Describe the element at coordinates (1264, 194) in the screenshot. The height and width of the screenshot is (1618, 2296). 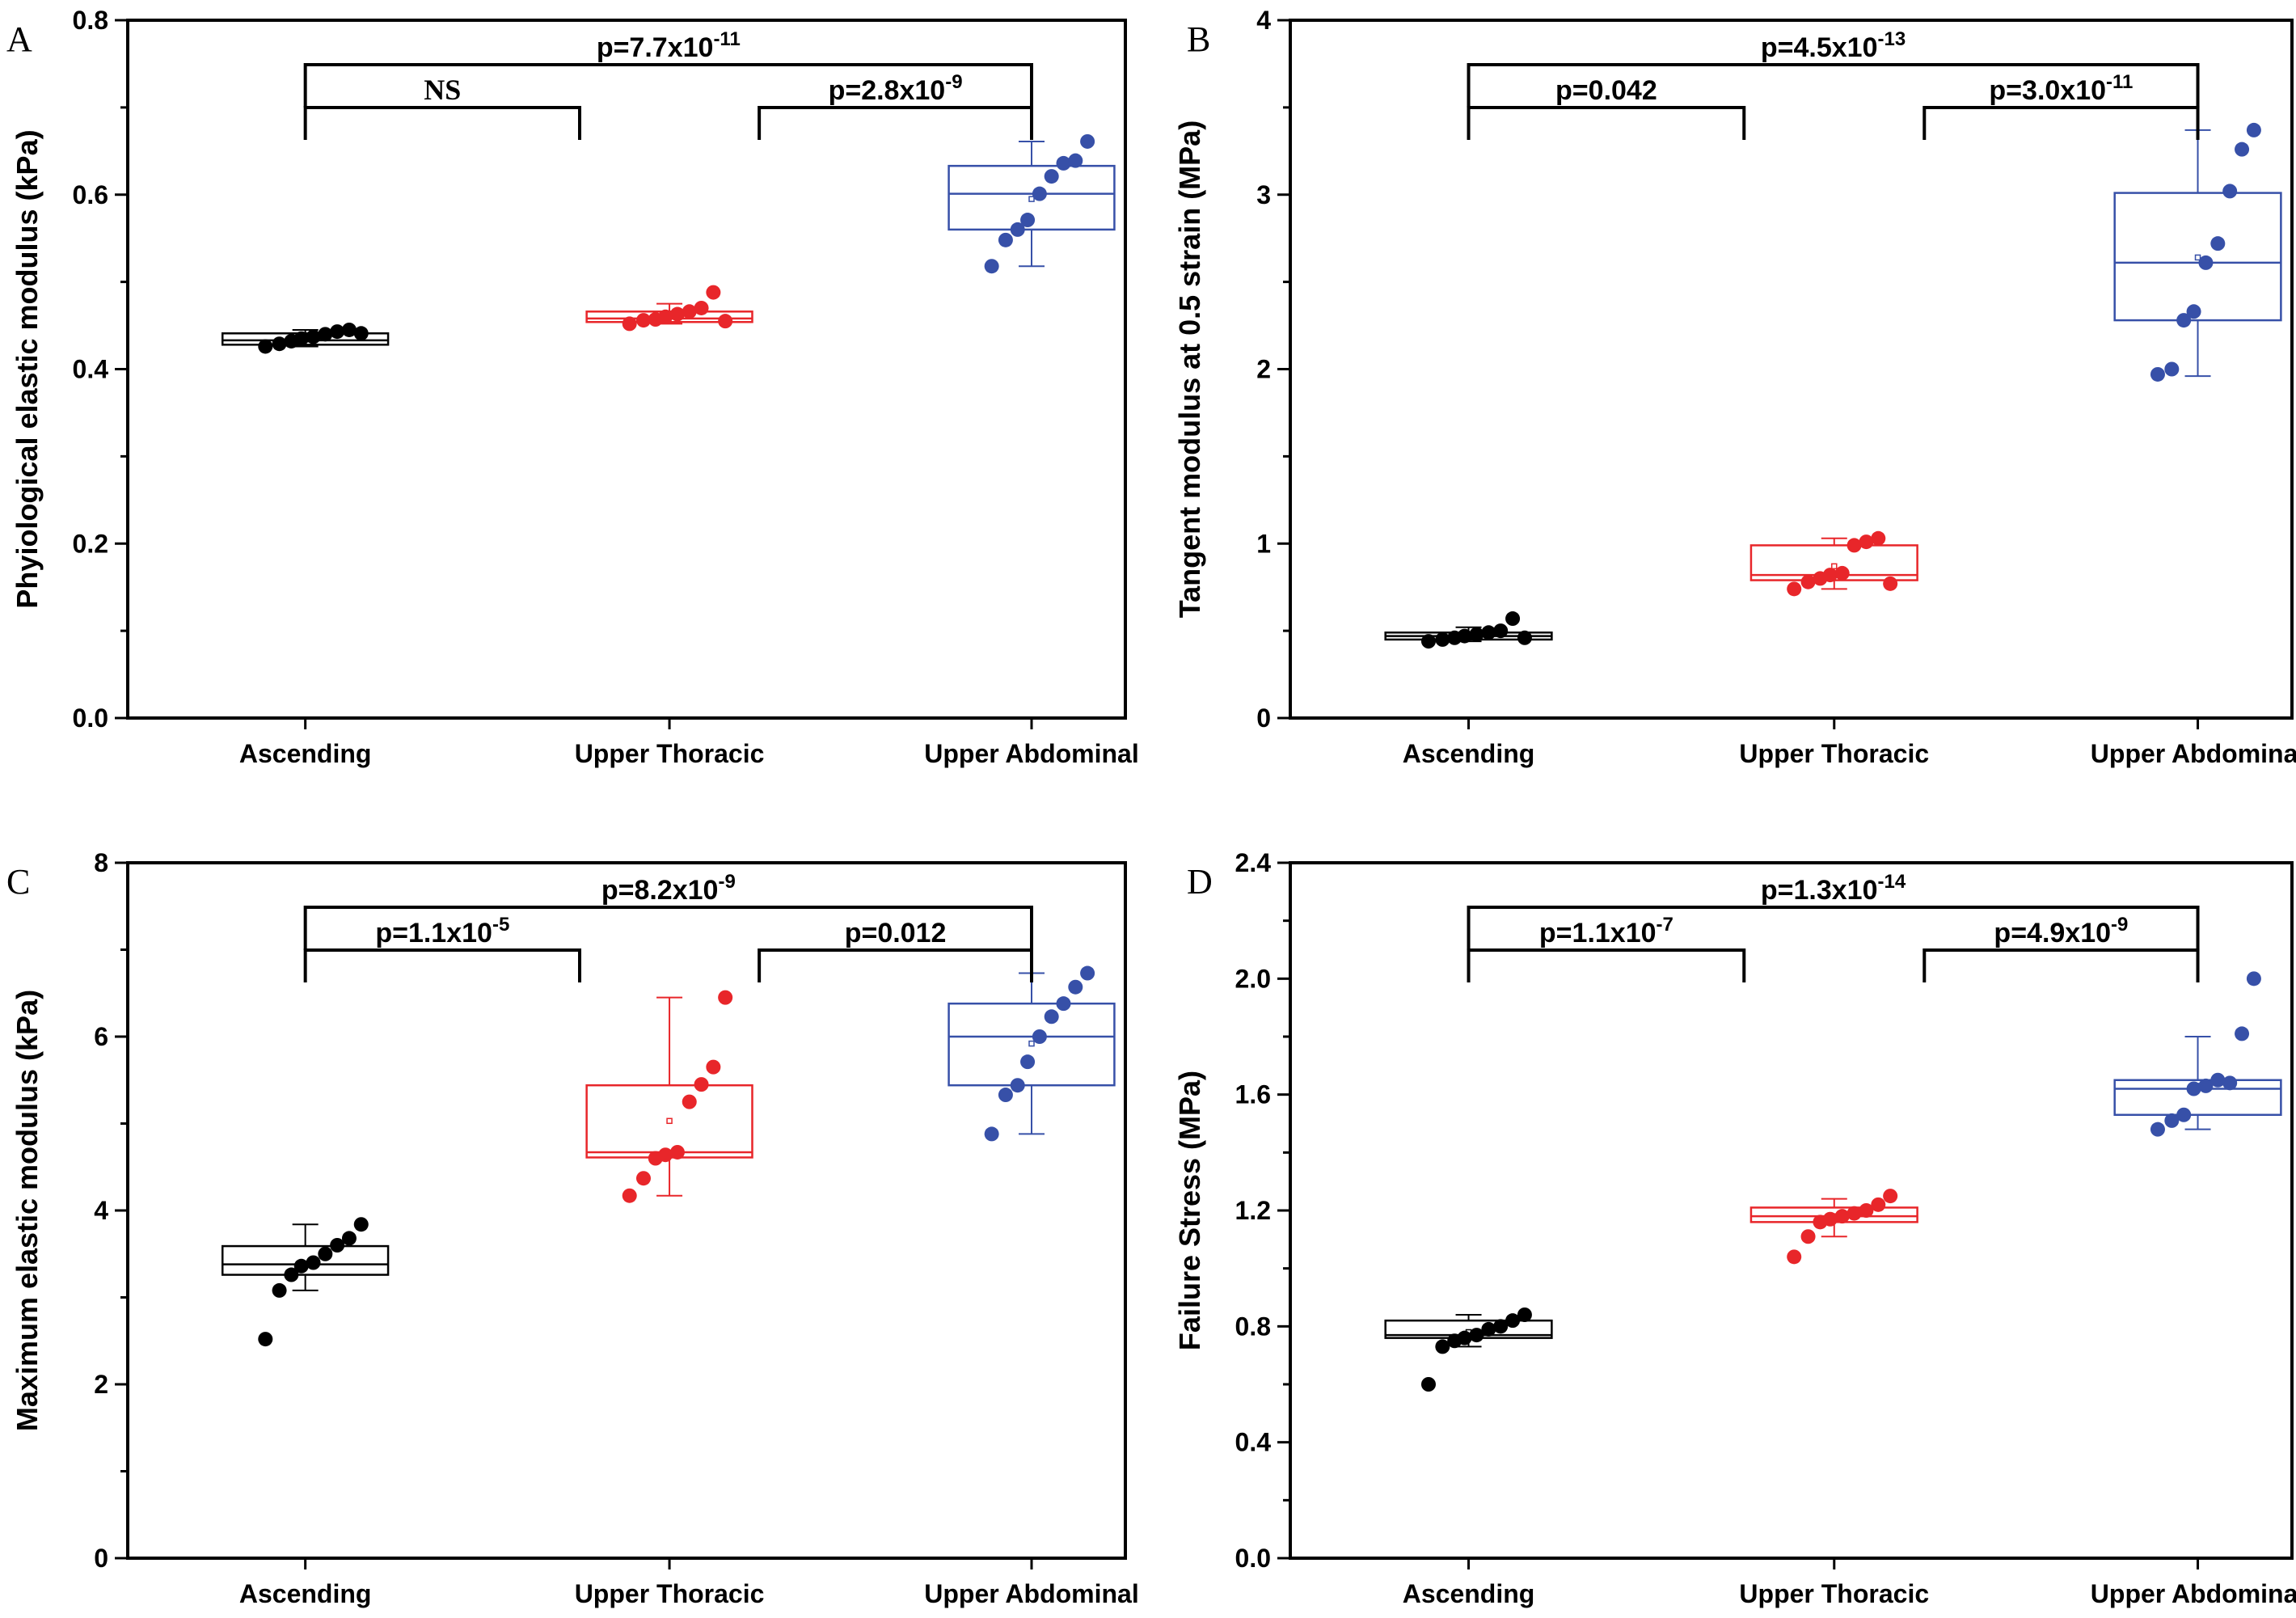
I see `y-tick-label: 3` at that location.